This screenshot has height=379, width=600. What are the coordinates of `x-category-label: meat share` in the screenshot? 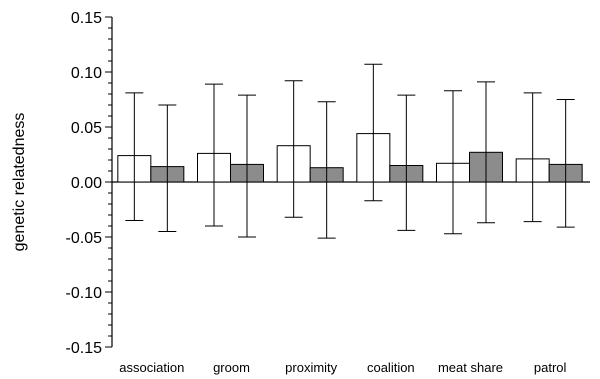 It's located at (470, 367).